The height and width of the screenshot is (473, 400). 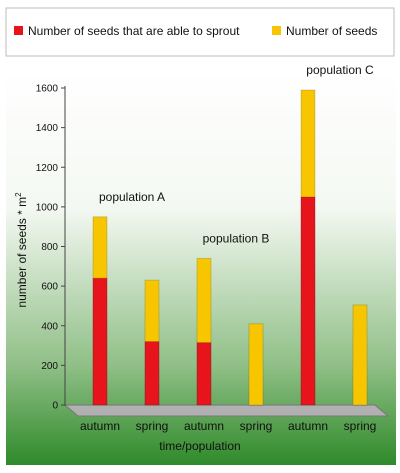 I want to click on y-axis-label: number of seeds * m2, so click(x=21, y=250).